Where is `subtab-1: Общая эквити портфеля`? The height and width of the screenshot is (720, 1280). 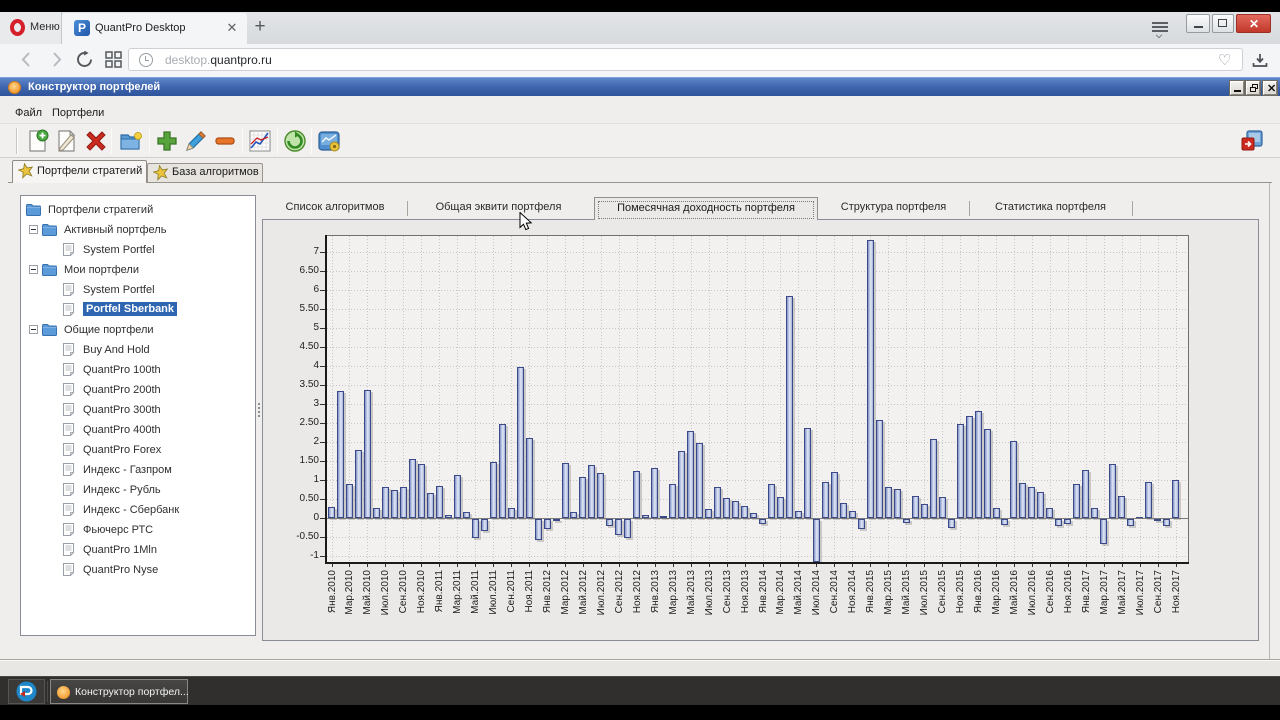
subtab-1: Общая эквити портфеля is located at coordinates (498, 207).